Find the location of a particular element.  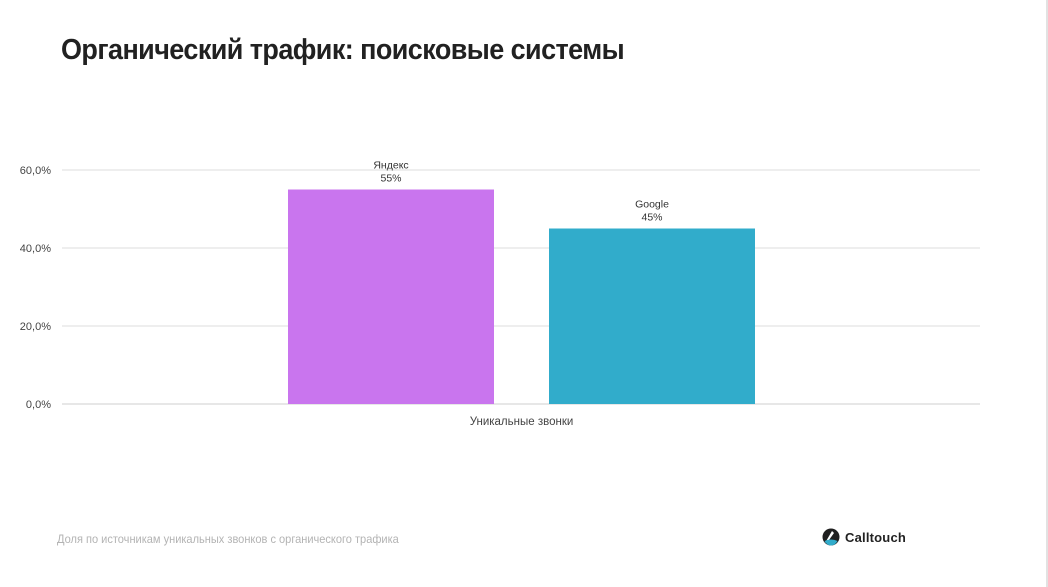

bar-google is located at coordinates (652, 316).